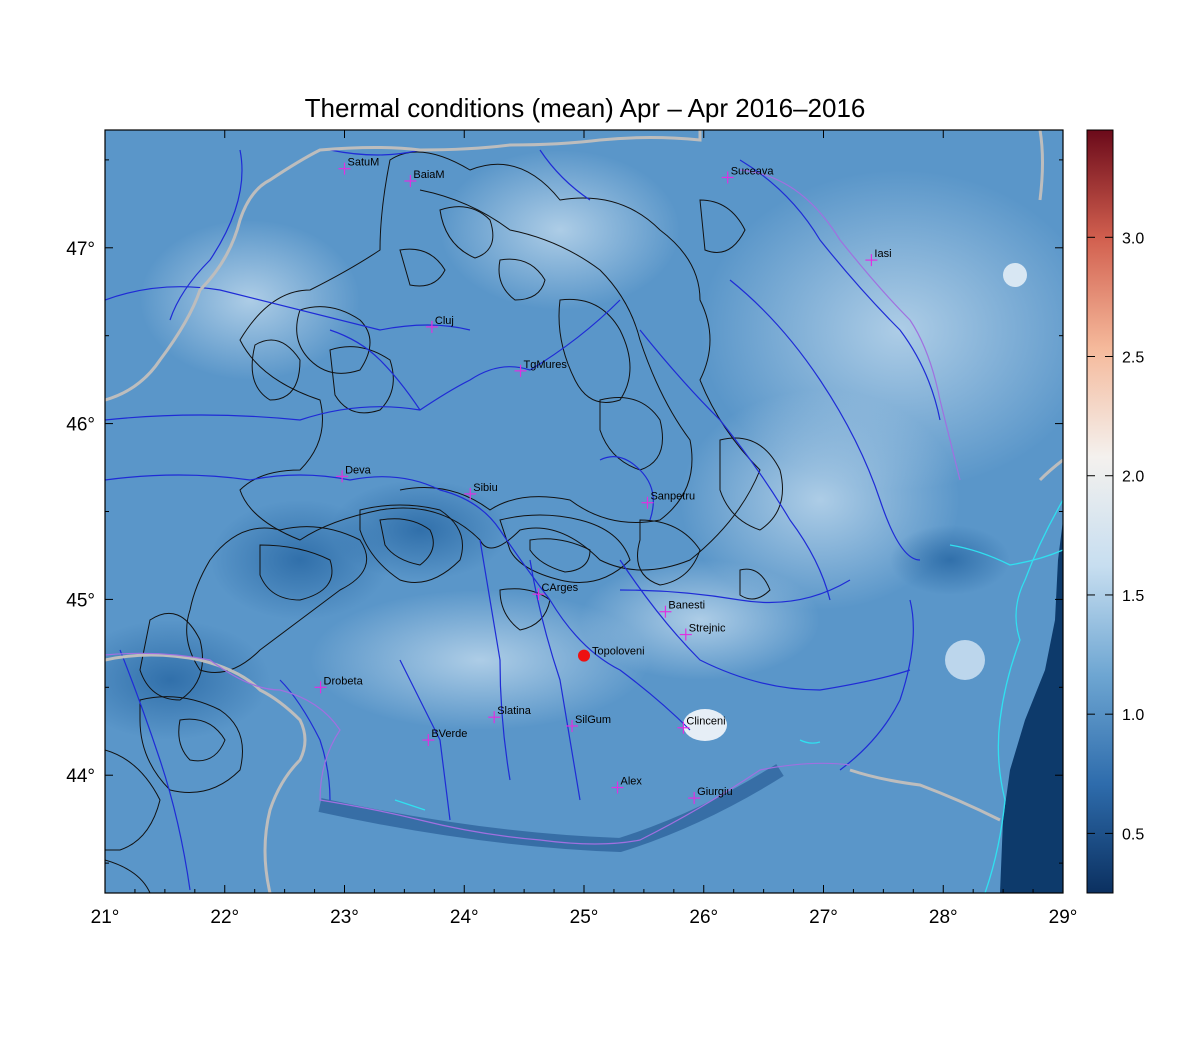 The width and height of the screenshot is (1200, 1050). Describe the element at coordinates (584, 655) in the screenshot. I see `highlight-station-marker` at that location.